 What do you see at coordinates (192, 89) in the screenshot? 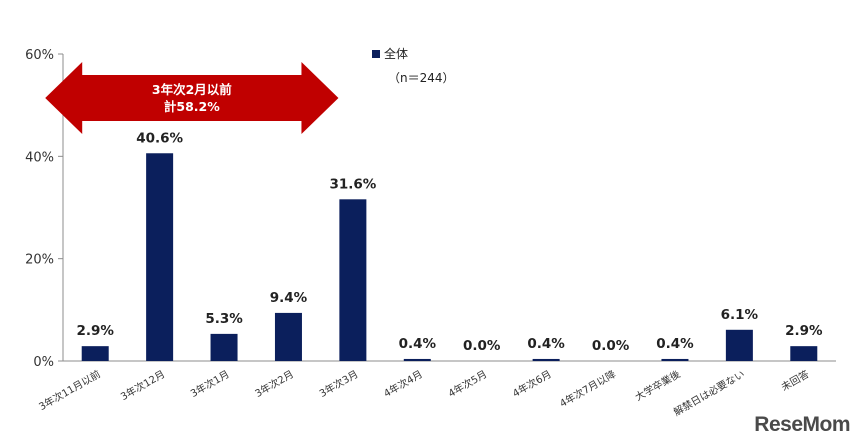
I see `annotation-line-1: 3年次2月以前` at bounding box center [192, 89].